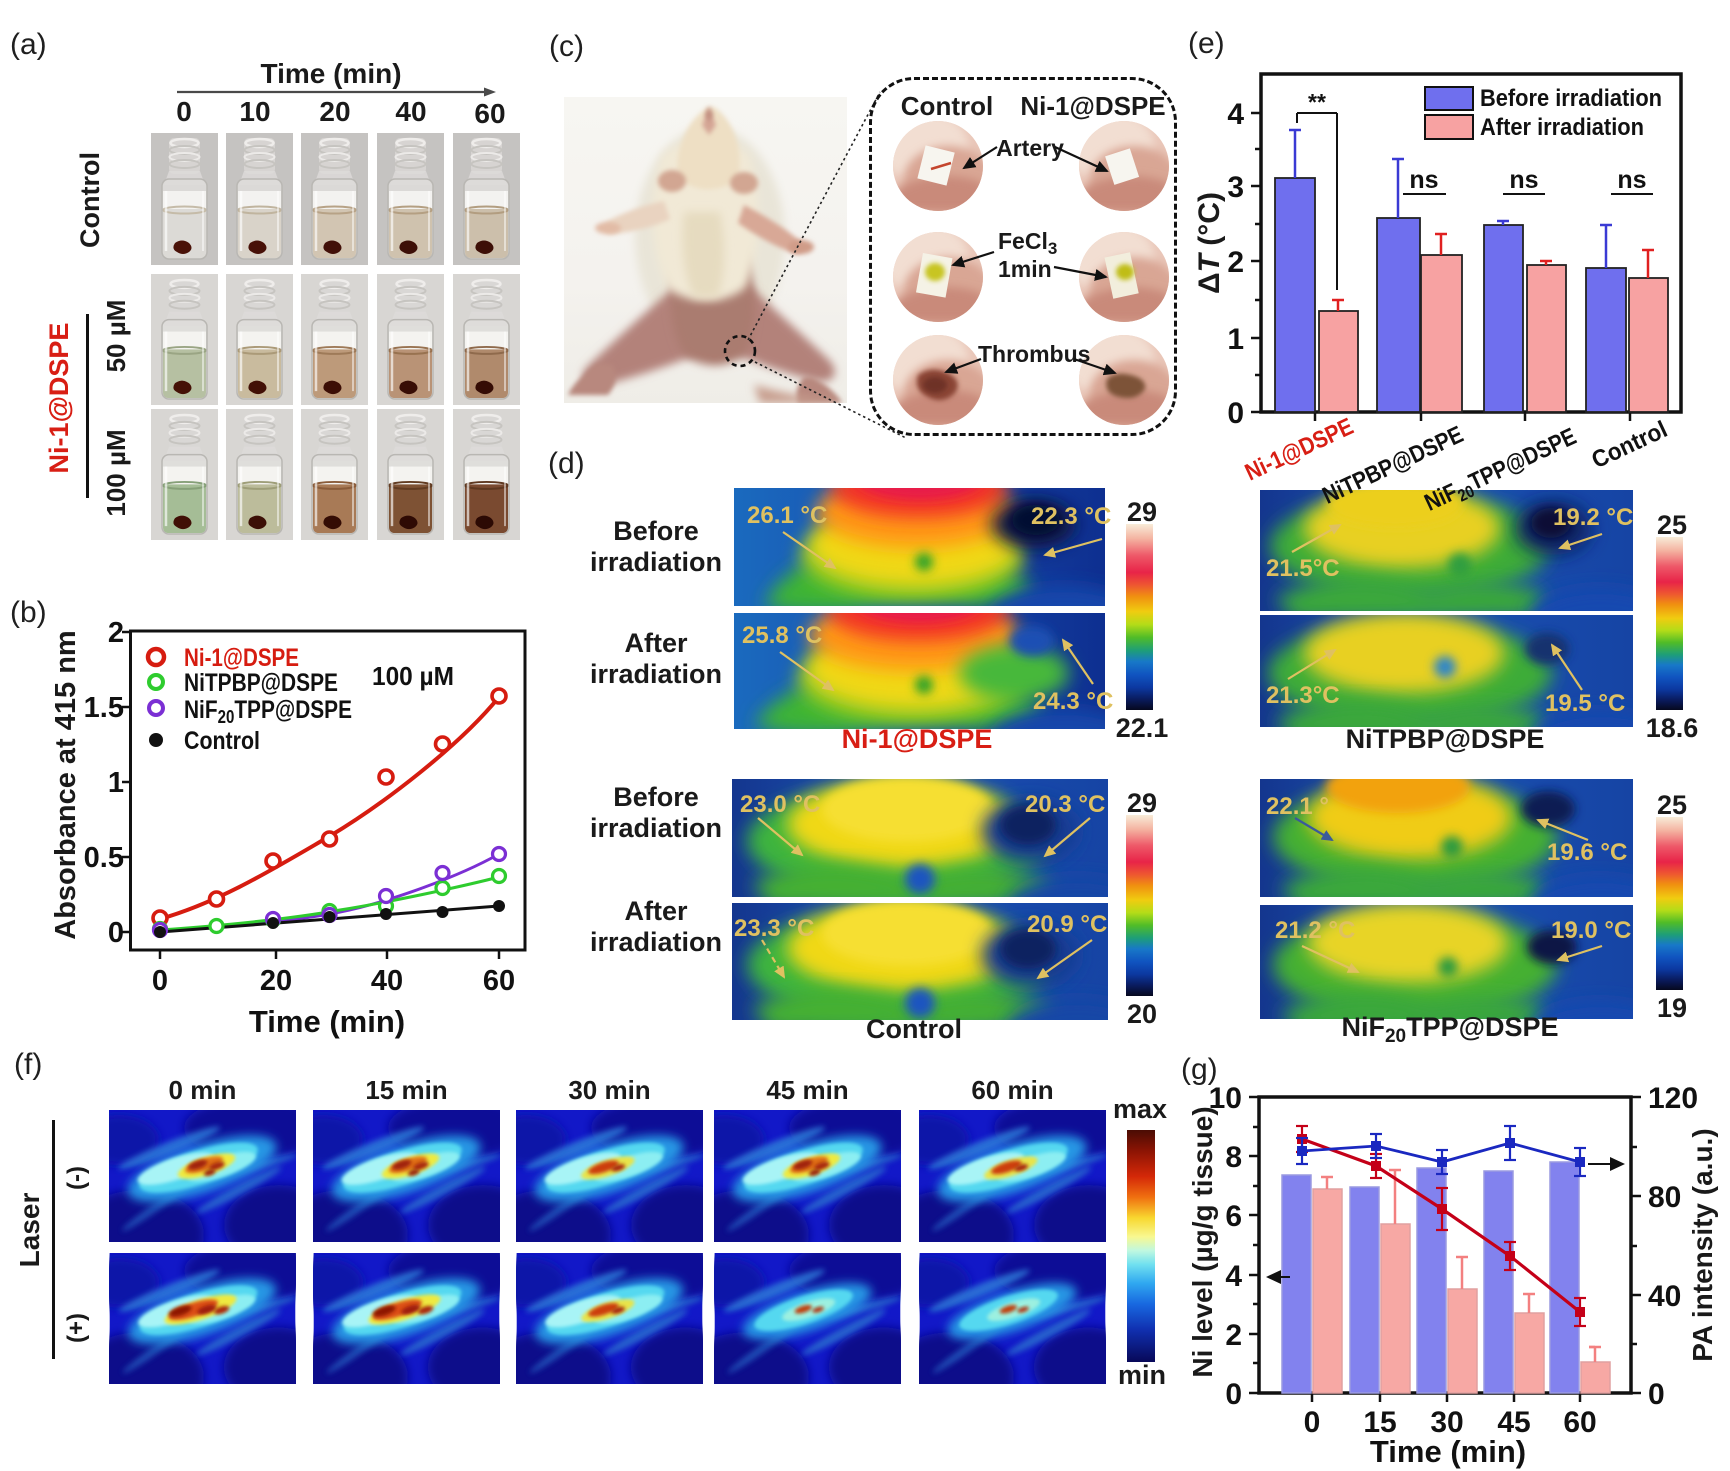 This screenshot has width=1730, height=1471. I want to click on svg-text: Before irradiation, so click(1571, 98).